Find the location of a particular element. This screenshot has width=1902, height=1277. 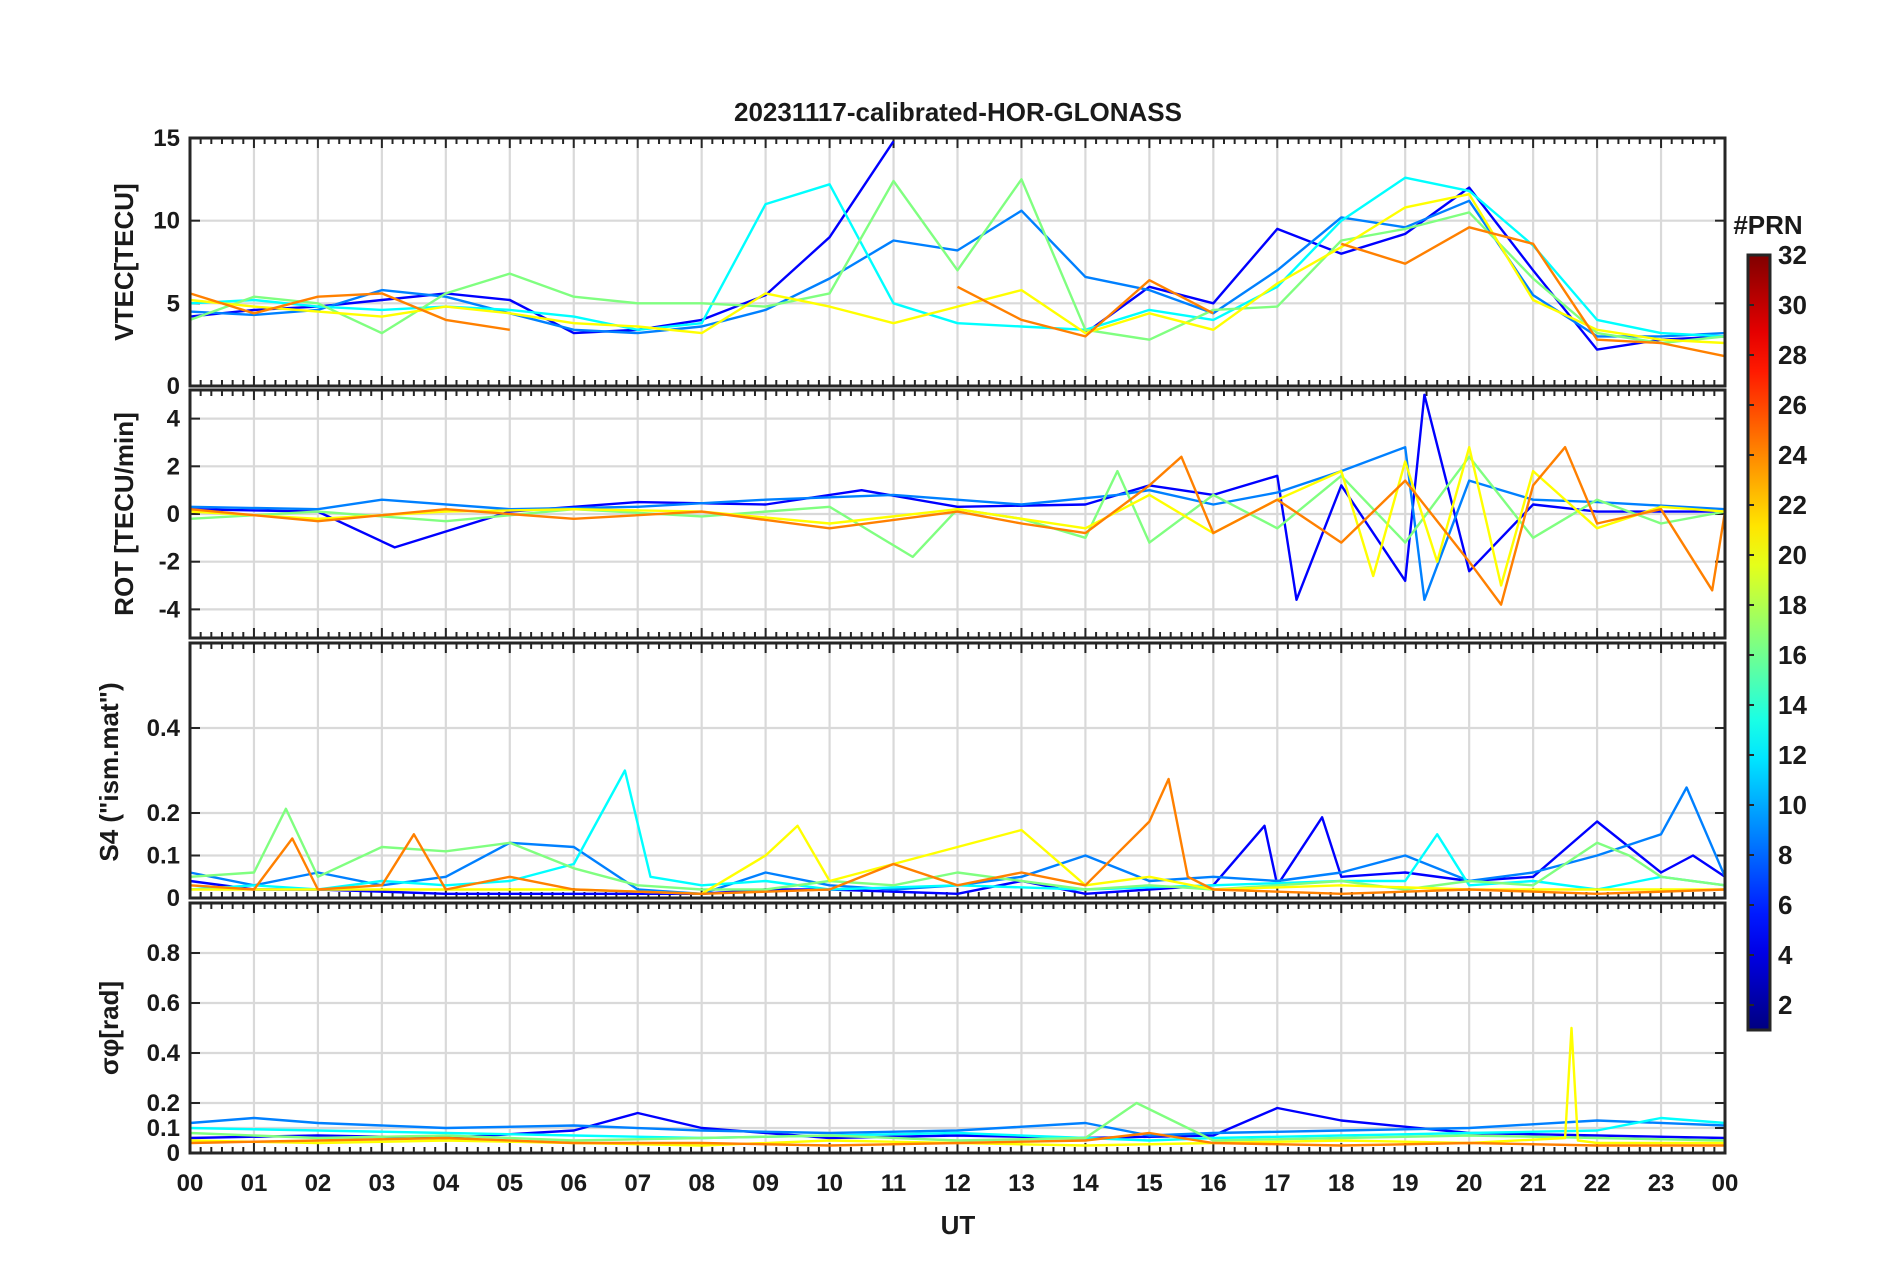

x-tick-label: 07 is located at coordinates (637, 1183).